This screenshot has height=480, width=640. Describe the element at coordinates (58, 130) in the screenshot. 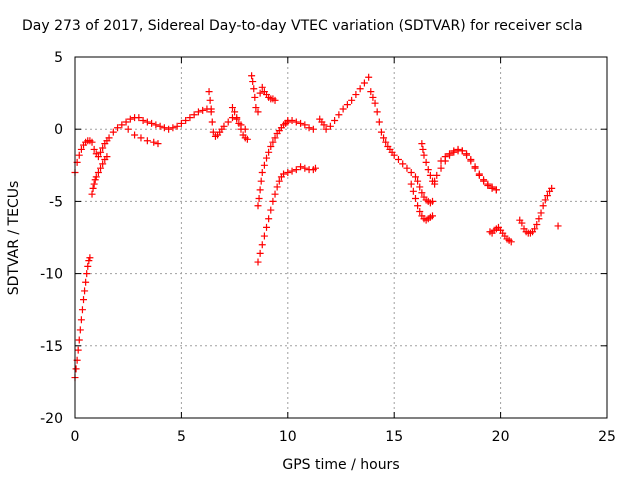

I see `y-tick-label: 0` at that location.